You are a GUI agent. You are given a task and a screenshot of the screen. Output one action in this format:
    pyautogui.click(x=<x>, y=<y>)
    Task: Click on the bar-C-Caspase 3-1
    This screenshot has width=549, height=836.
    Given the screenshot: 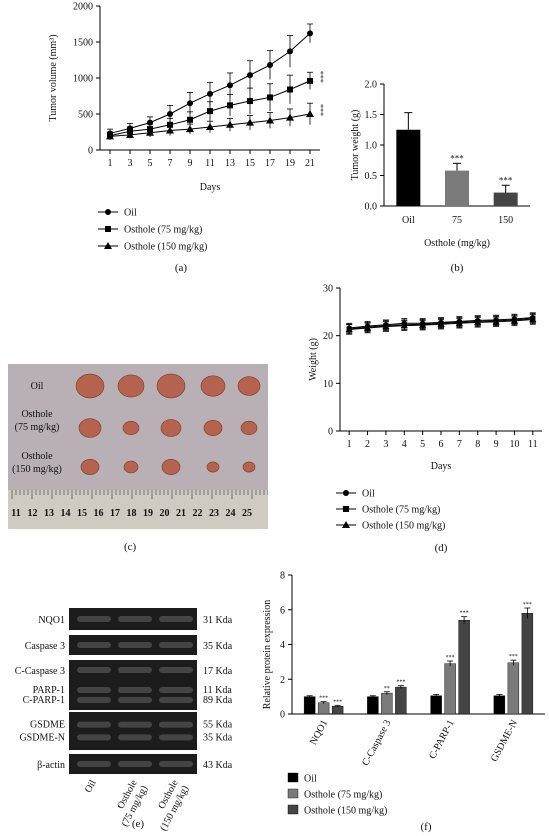 What is the action you would take?
    pyautogui.click(x=387, y=703)
    